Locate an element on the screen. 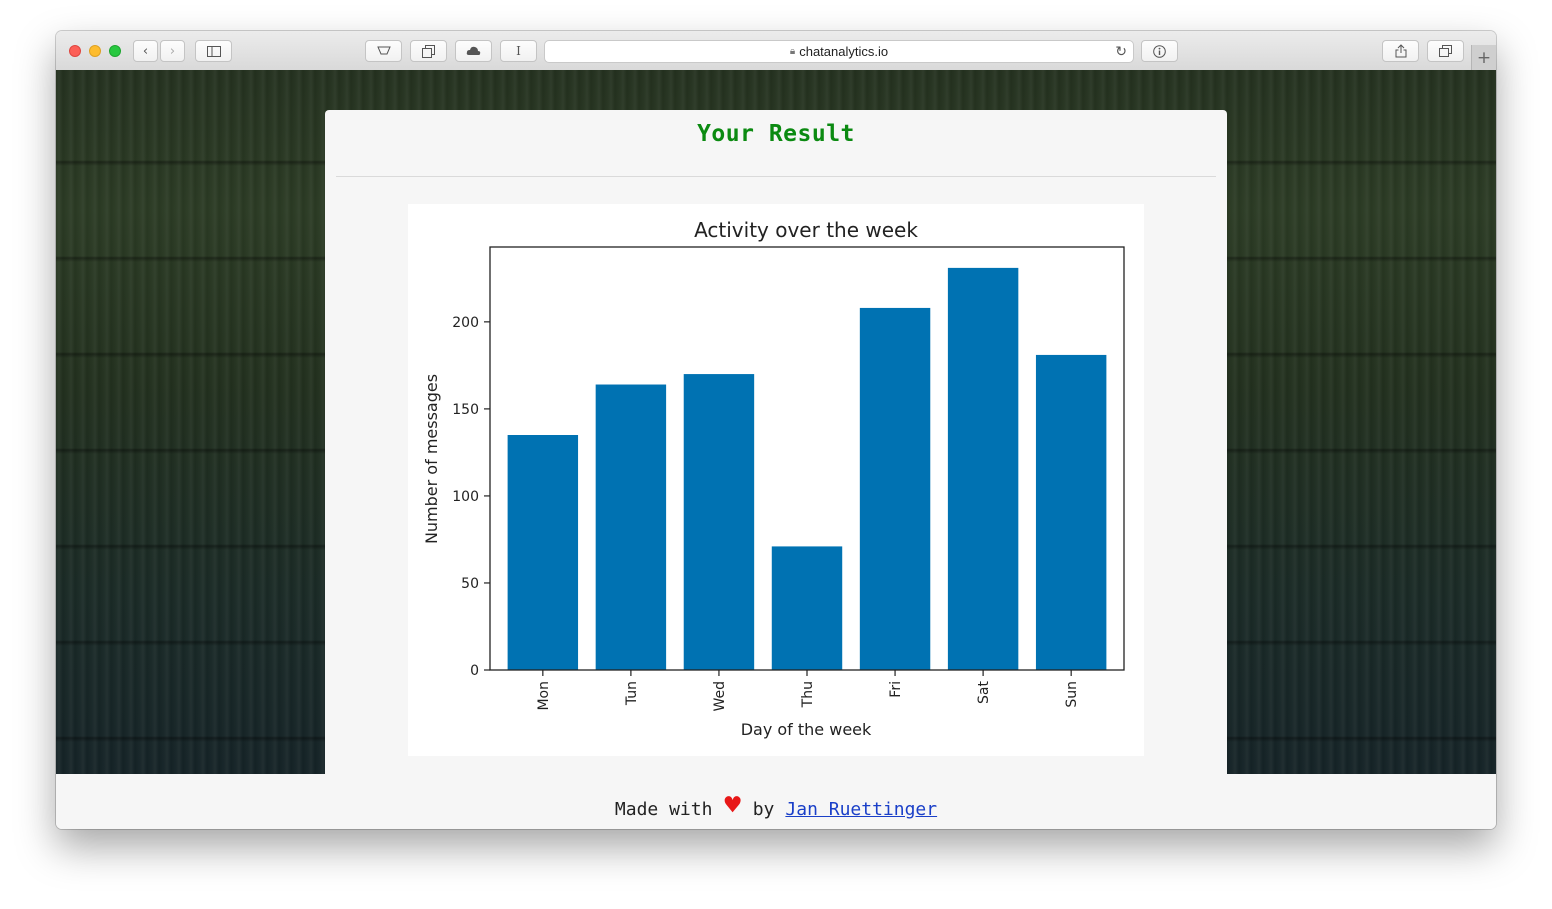  bar-thu is located at coordinates (807, 608).